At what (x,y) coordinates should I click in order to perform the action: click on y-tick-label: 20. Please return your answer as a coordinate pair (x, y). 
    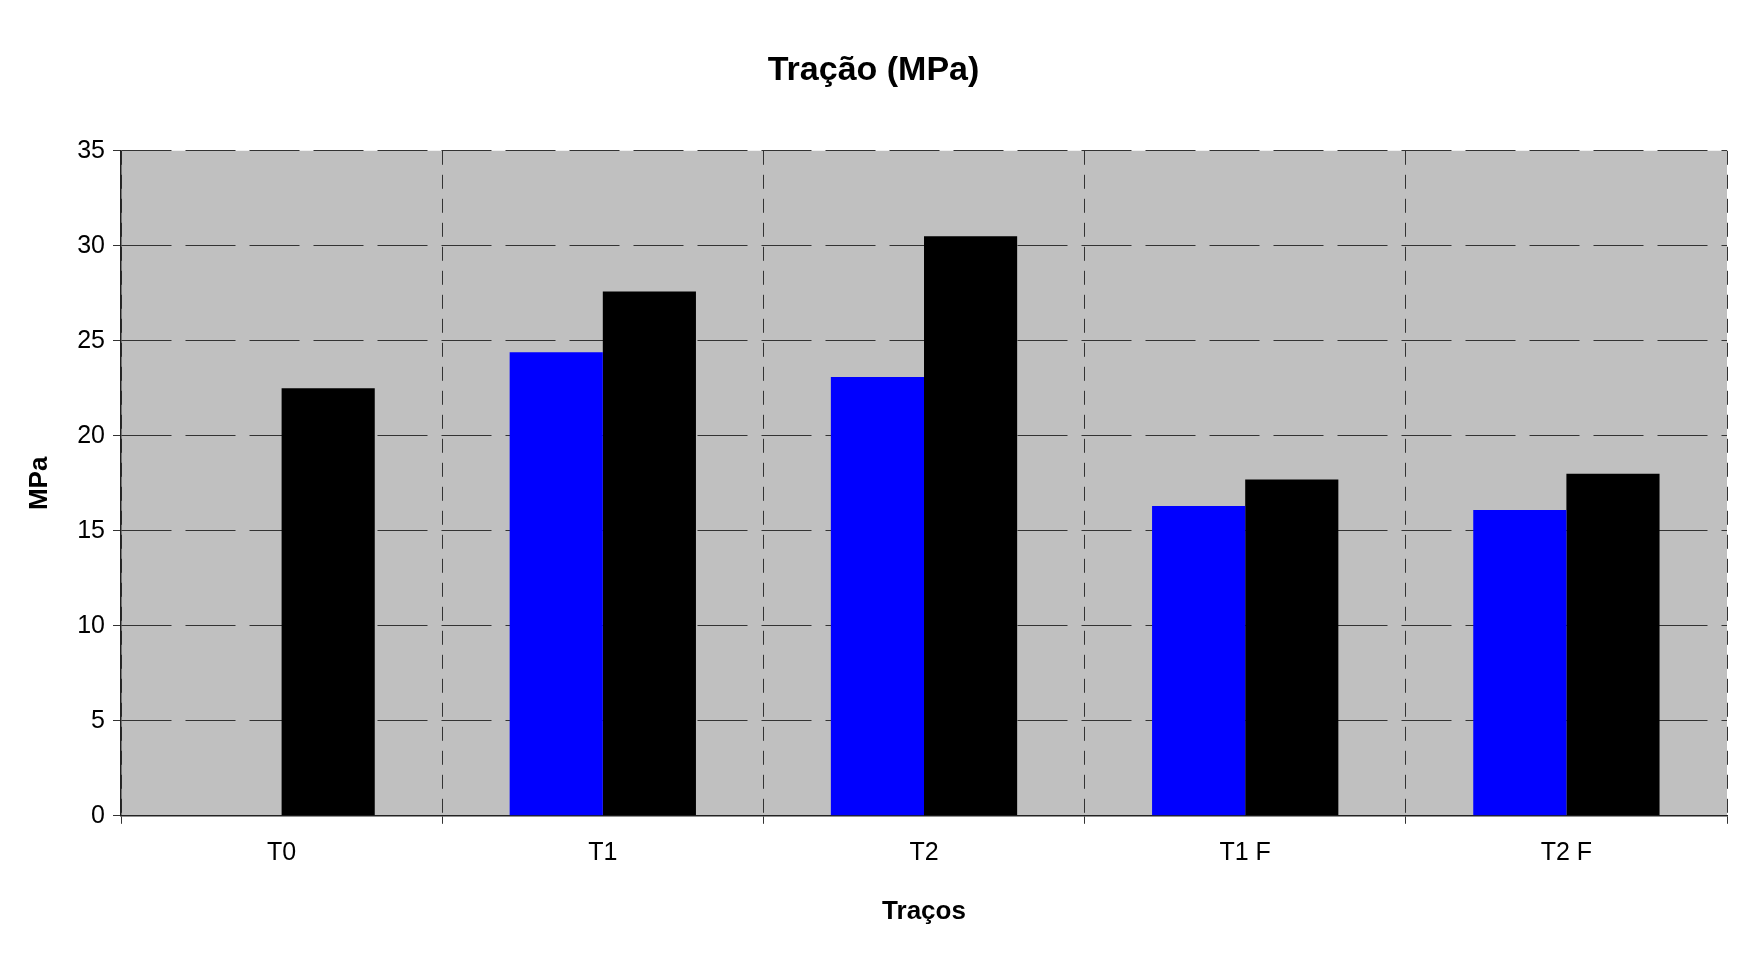
    Looking at the image, I should click on (91, 433).